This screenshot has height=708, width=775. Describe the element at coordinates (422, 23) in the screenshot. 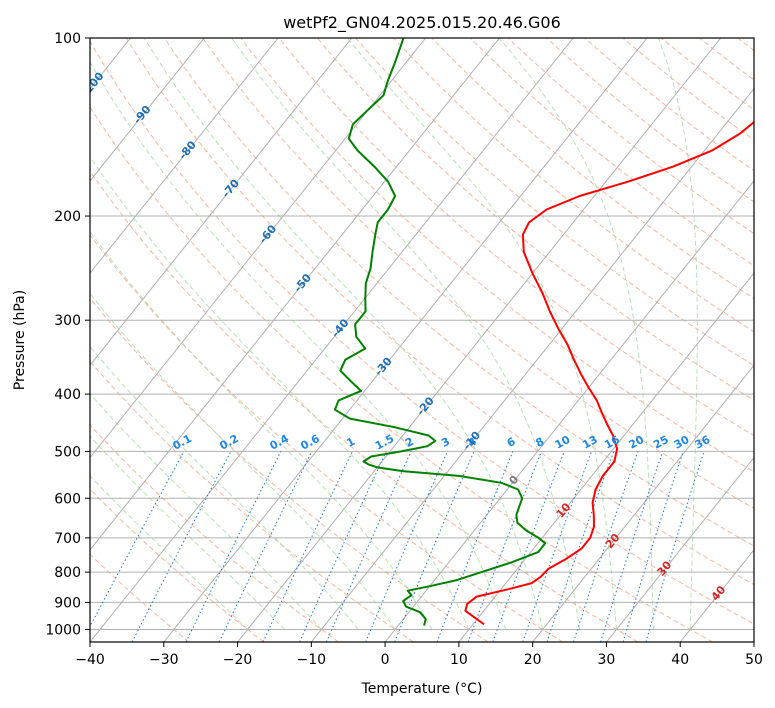

I see `chart-title: wetPf2_GN04.2025.015.20.46.G06` at that location.